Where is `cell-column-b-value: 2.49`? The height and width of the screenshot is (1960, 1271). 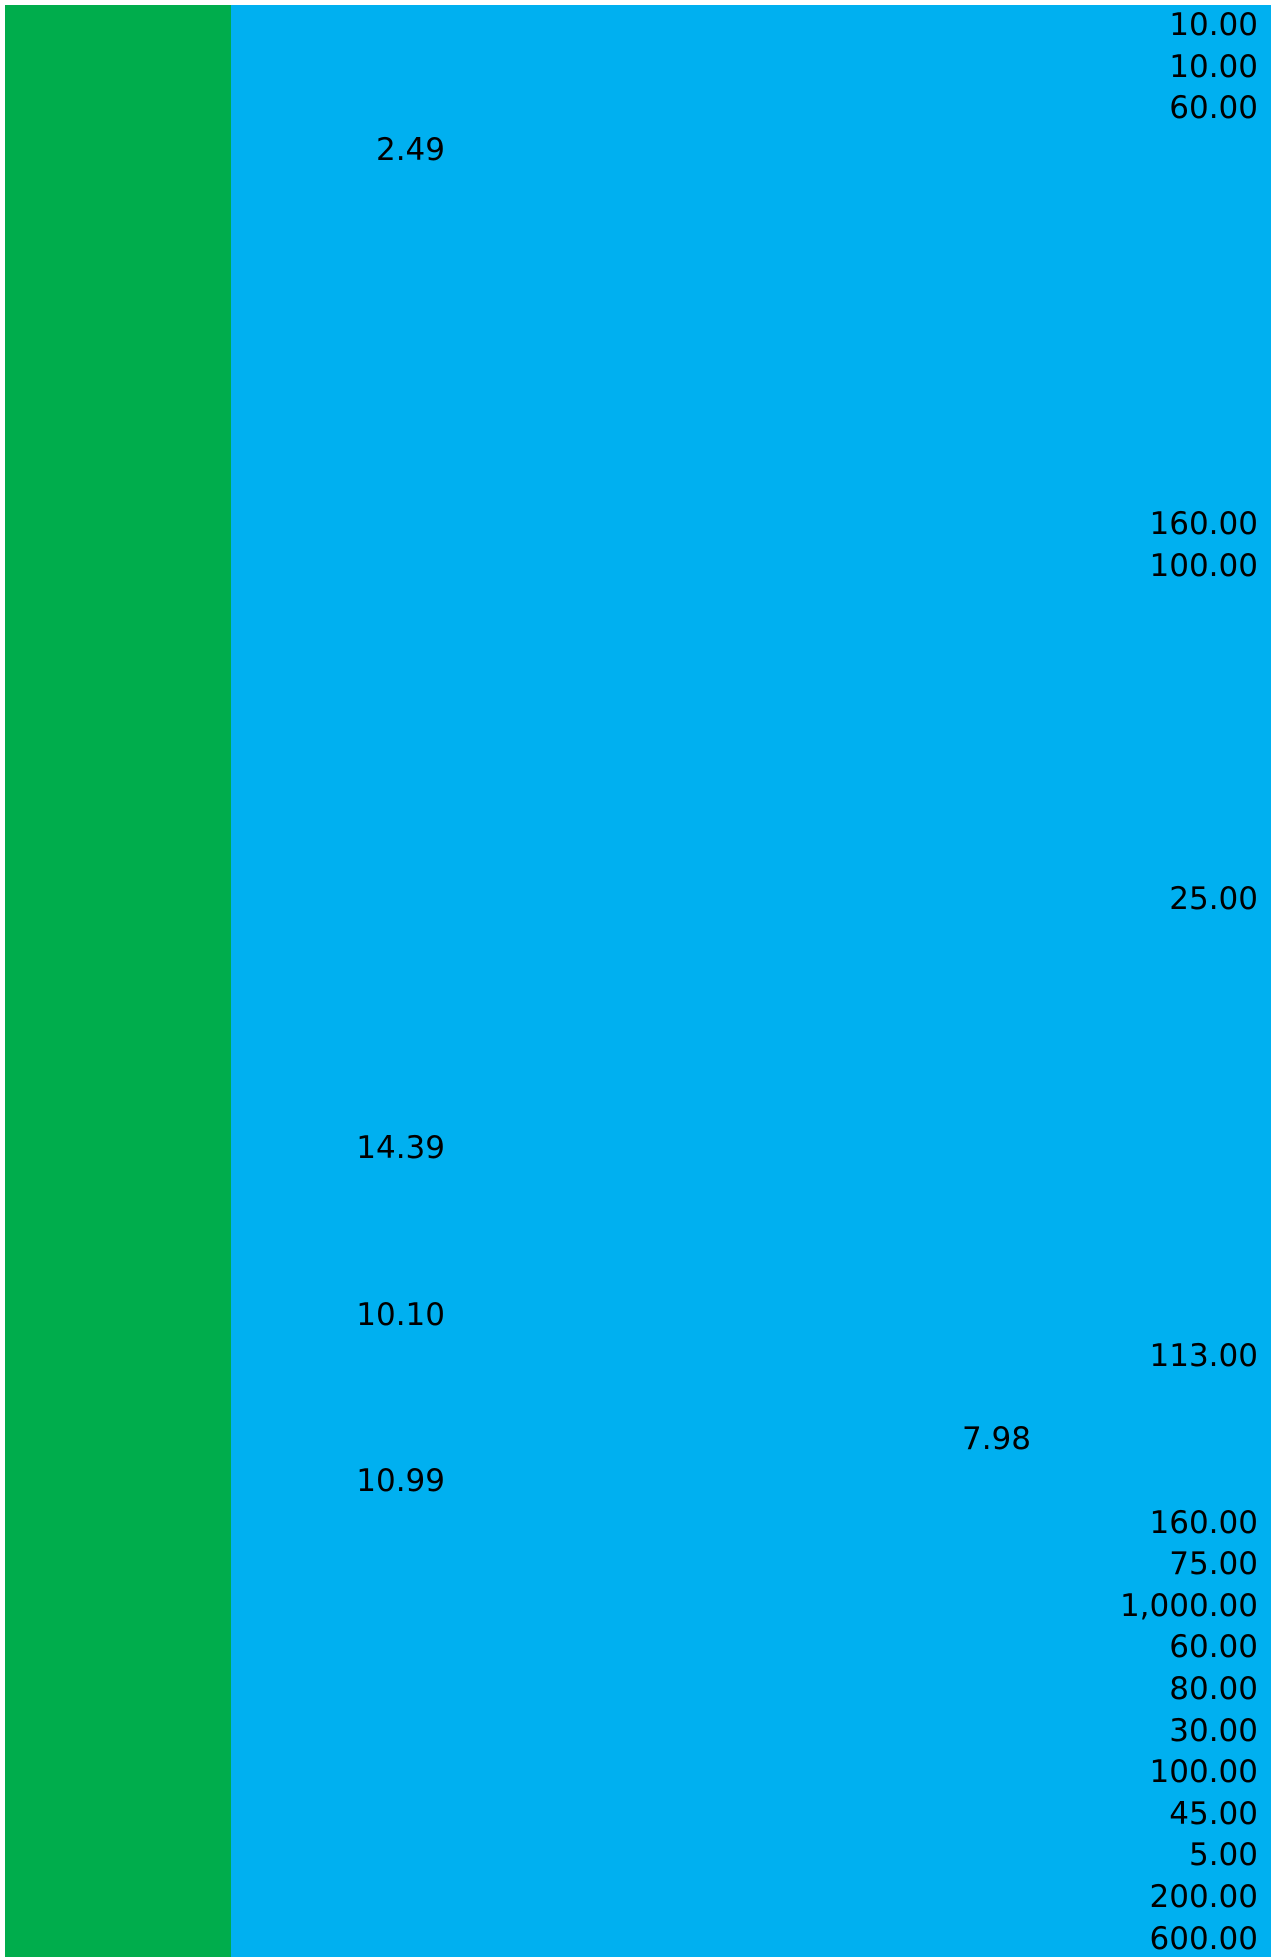 cell-column-b-value: 2.49 is located at coordinates (410, 149).